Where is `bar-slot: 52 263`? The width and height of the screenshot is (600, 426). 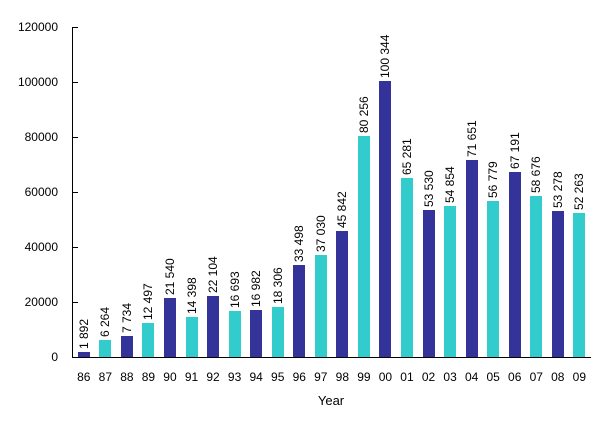 bar-slot: 52 263 is located at coordinates (580, 192).